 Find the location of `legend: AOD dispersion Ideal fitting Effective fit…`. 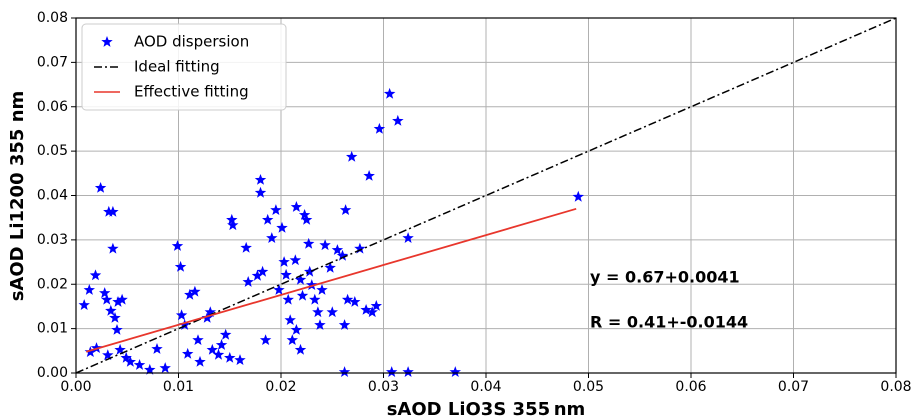

legend: AOD dispersion Ideal fitting Effective fit… is located at coordinates (184, 67).